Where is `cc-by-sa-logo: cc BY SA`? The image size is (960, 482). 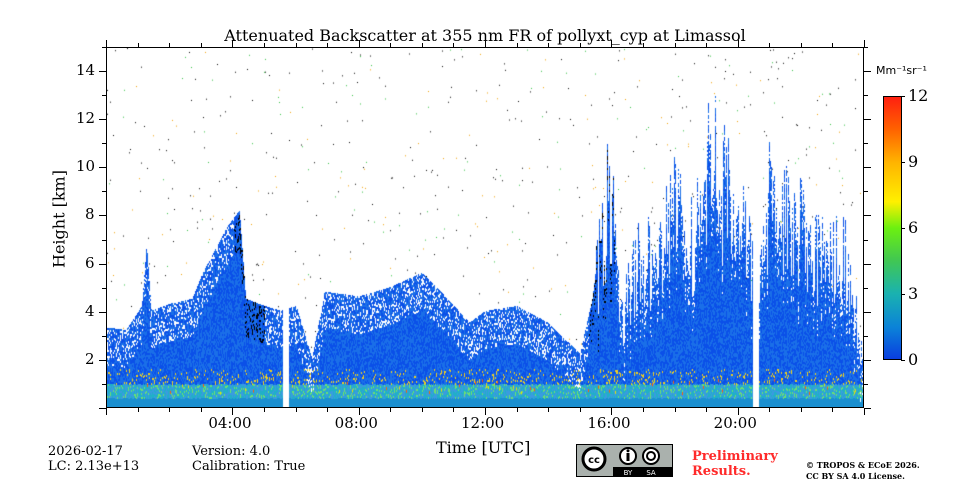 cc-by-sa-logo: cc BY SA is located at coordinates (624, 460).